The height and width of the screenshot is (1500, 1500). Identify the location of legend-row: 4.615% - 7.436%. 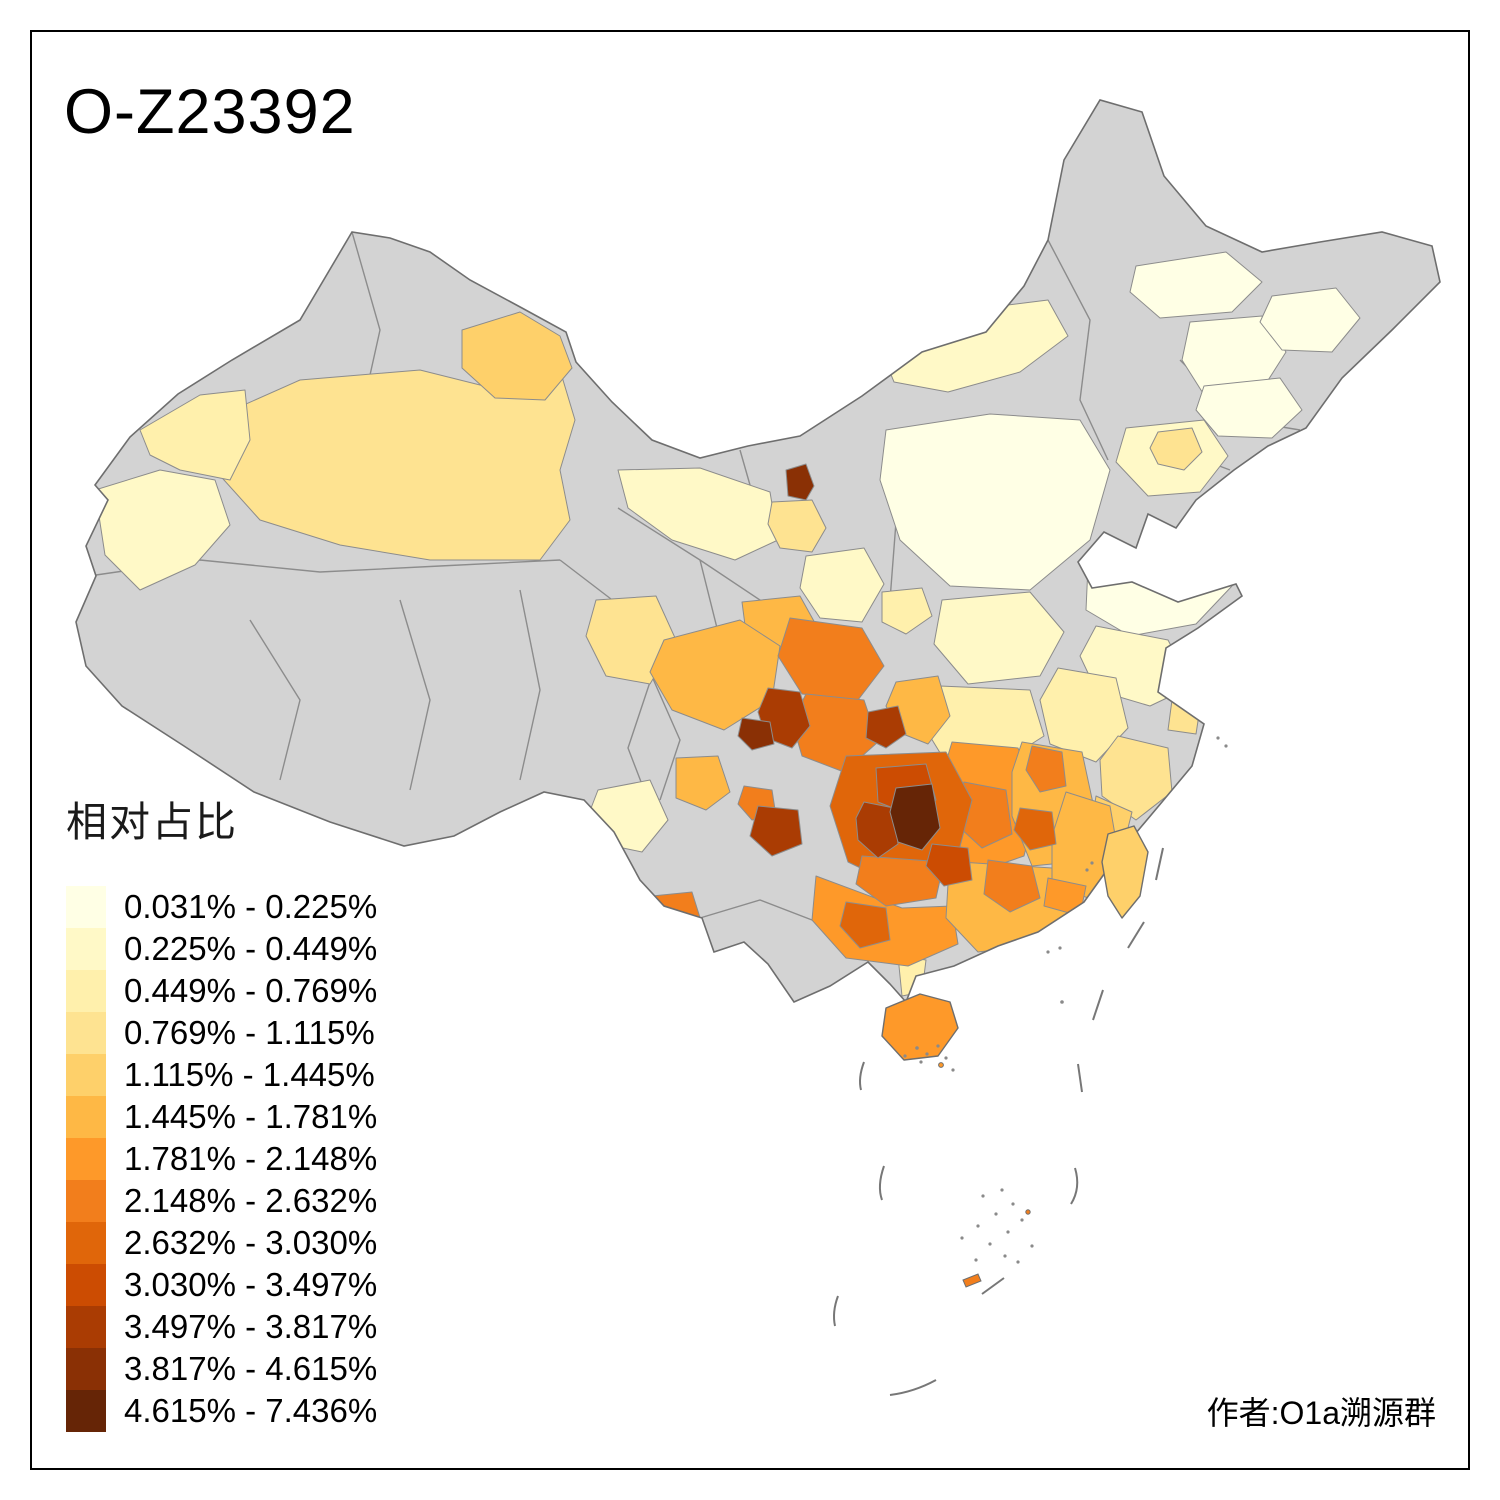
(221, 1411).